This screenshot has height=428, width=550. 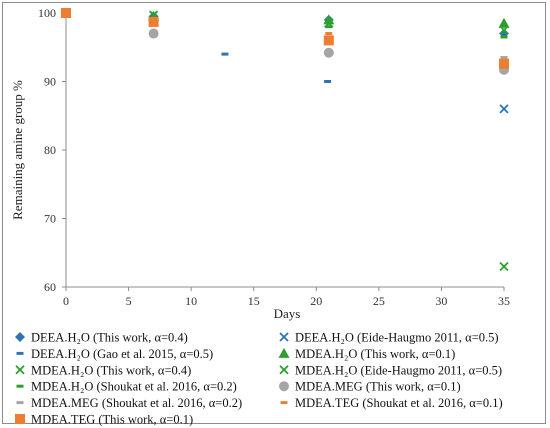 What do you see at coordinates (287, 313) in the screenshot?
I see `x-axis-label: Days` at bounding box center [287, 313].